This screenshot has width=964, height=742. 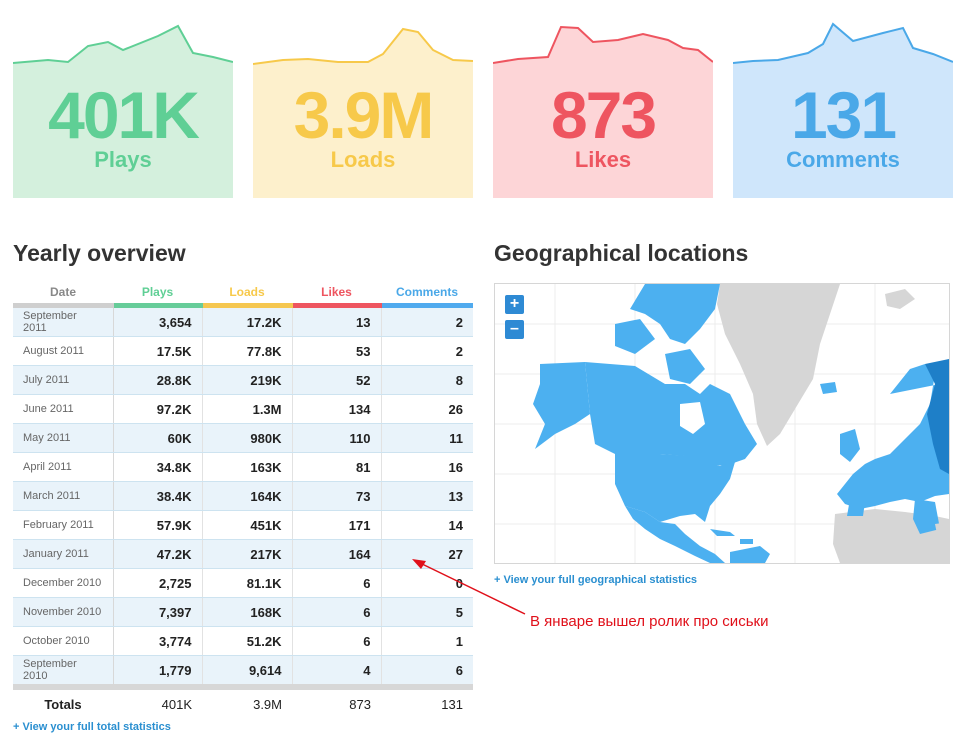 I want to click on arctic-islands-shape, so click(x=675, y=314).